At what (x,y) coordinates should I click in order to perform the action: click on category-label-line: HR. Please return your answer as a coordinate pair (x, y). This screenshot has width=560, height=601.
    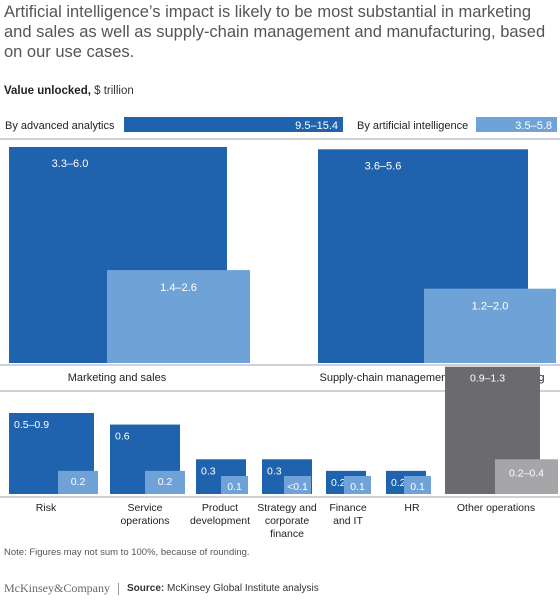
    Looking at the image, I should click on (412, 508).